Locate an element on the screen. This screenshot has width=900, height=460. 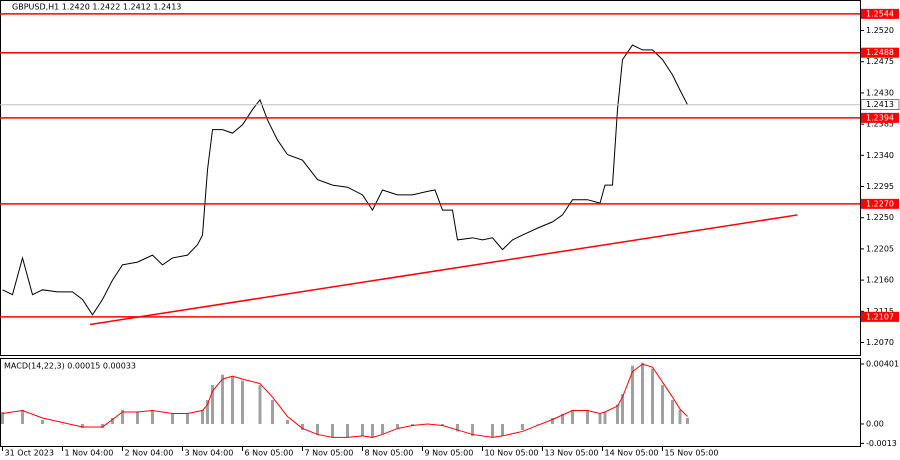
level-label: 1.2394 is located at coordinates (880, 117).